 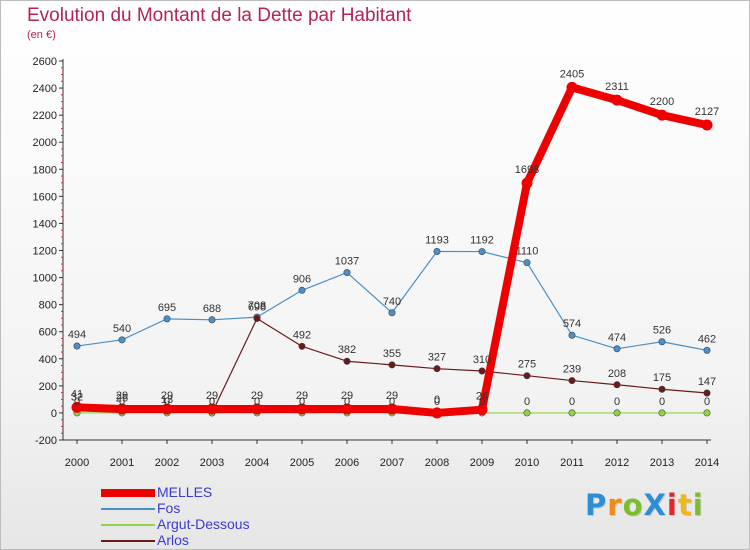 What do you see at coordinates (128, 509) in the screenshot?
I see `legend-swatch-fos` at bounding box center [128, 509].